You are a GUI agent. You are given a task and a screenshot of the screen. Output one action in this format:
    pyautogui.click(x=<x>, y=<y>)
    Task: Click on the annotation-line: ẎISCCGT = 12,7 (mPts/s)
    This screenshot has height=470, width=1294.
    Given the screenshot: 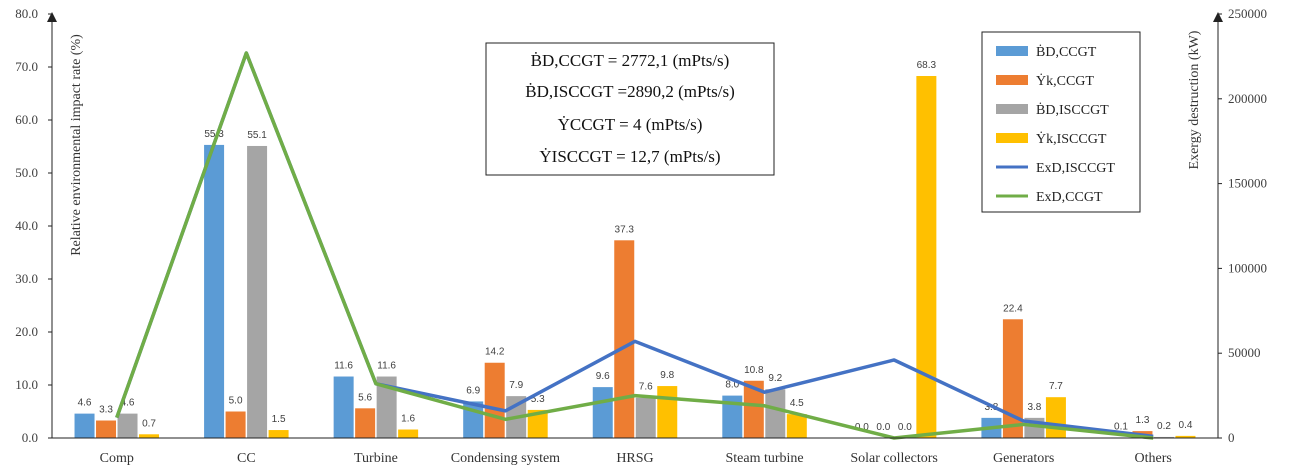 What is the action you would take?
    pyautogui.click(x=629, y=156)
    